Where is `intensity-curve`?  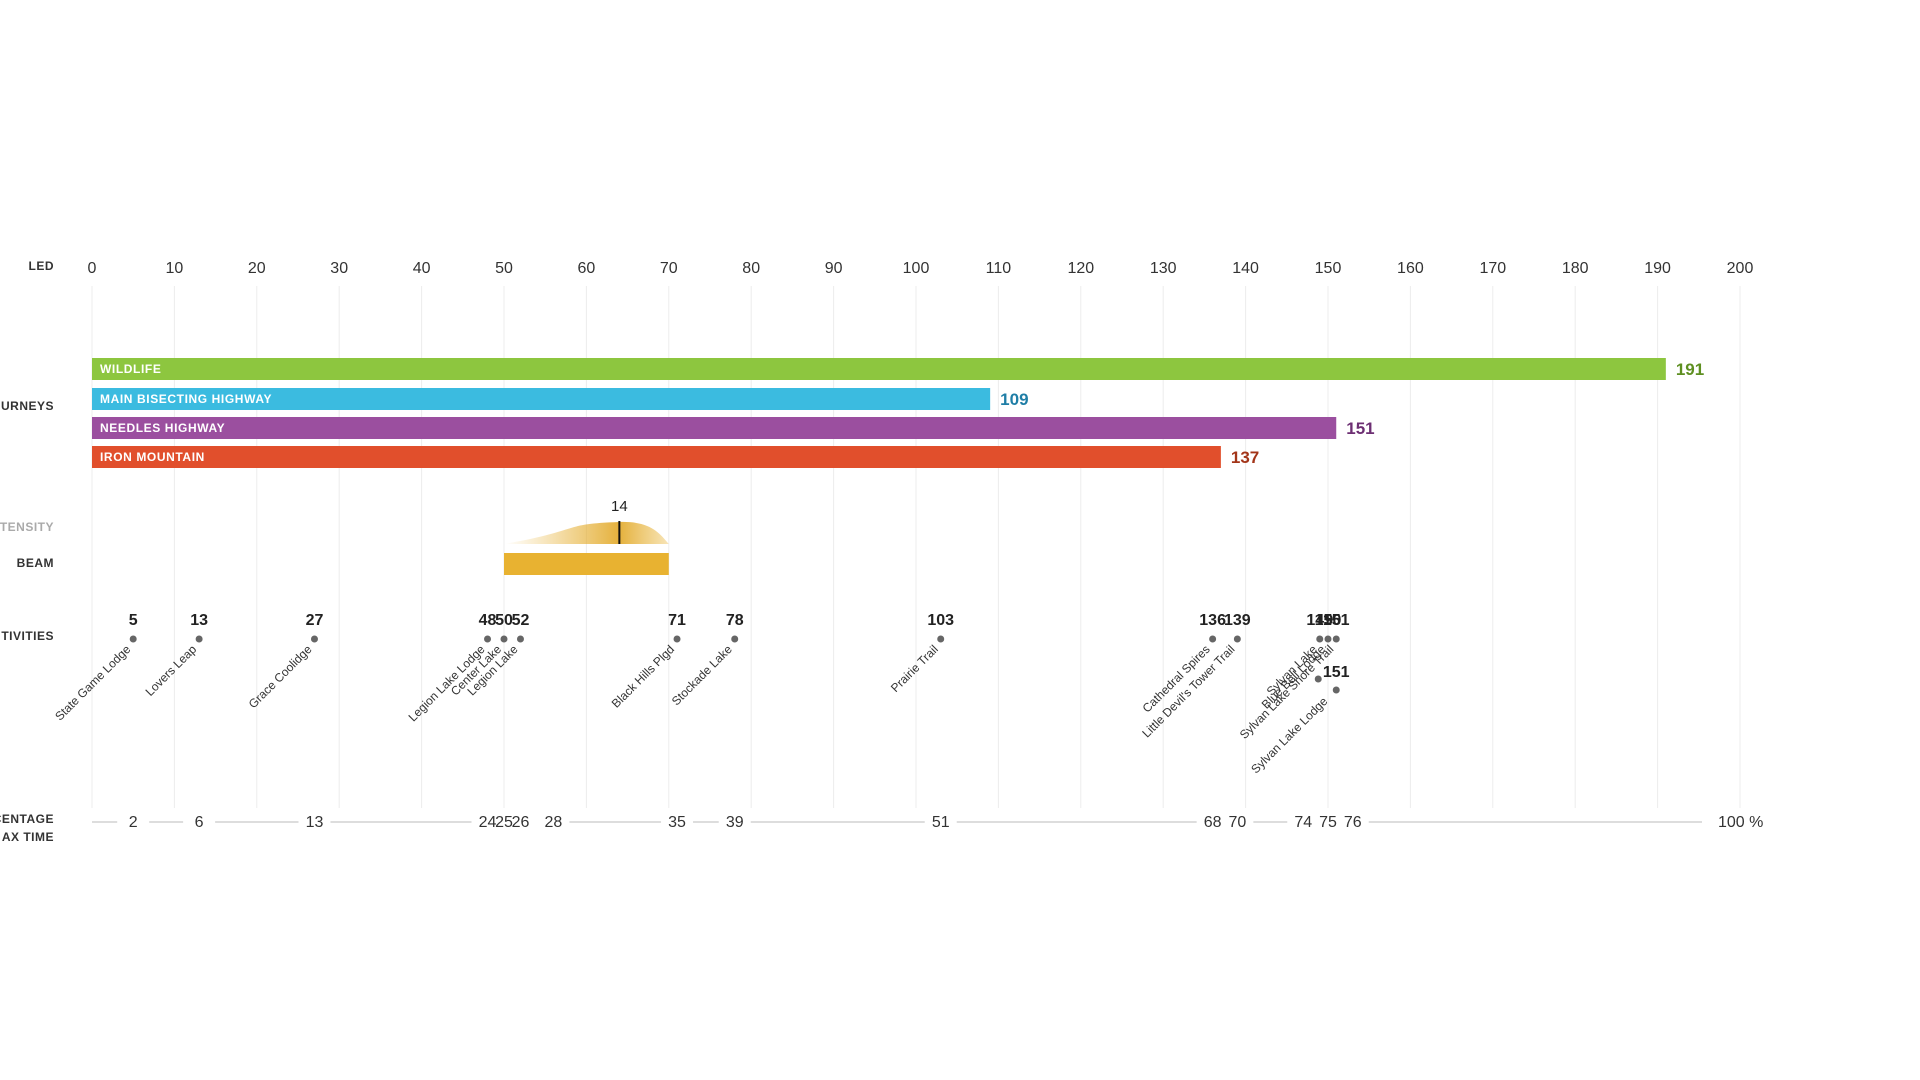
intensity-curve is located at coordinates (586, 532).